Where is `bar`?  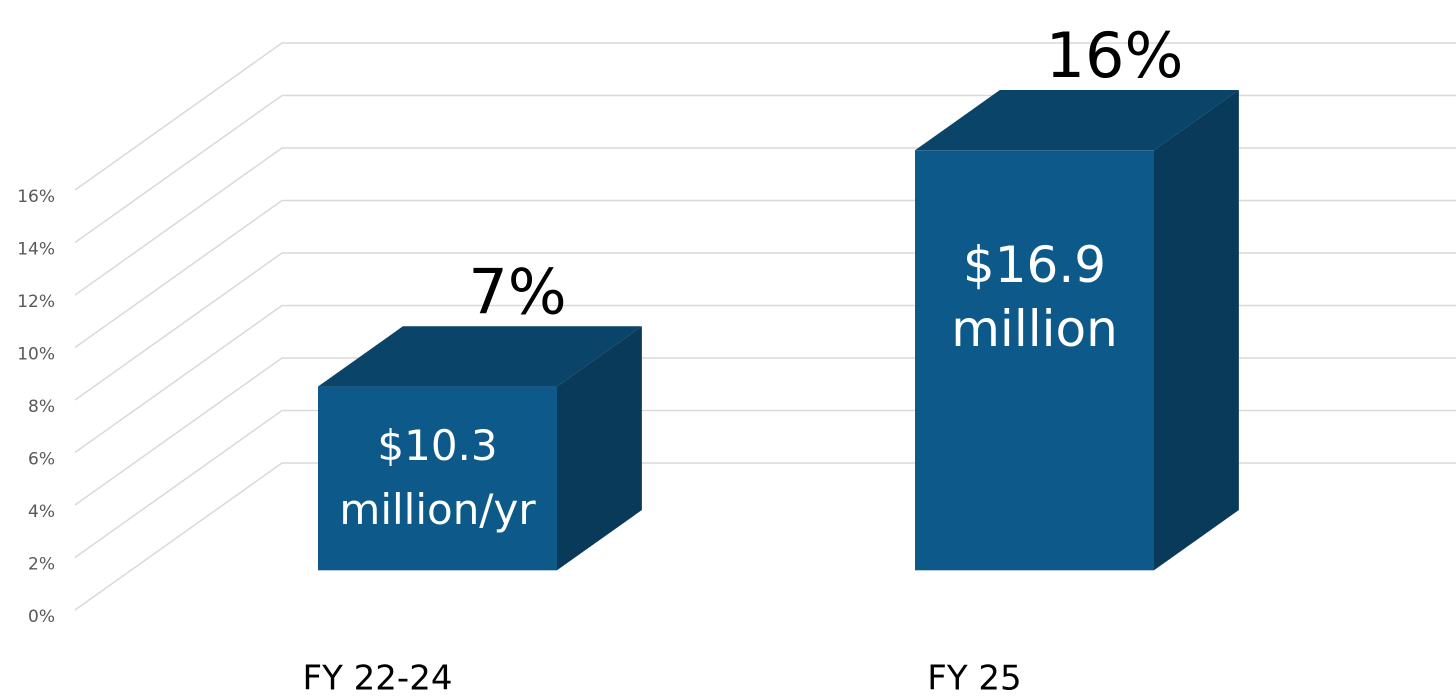 bar is located at coordinates (480, 448).